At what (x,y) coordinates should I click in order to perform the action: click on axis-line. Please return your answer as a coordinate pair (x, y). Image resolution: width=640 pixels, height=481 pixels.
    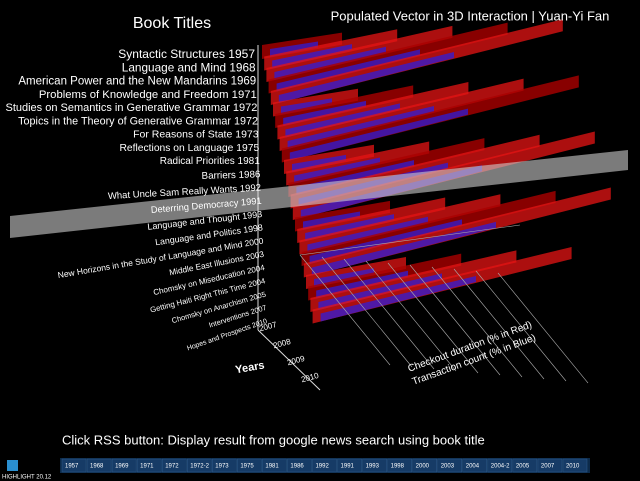
    Looking at the image, I should click on (289, 360).